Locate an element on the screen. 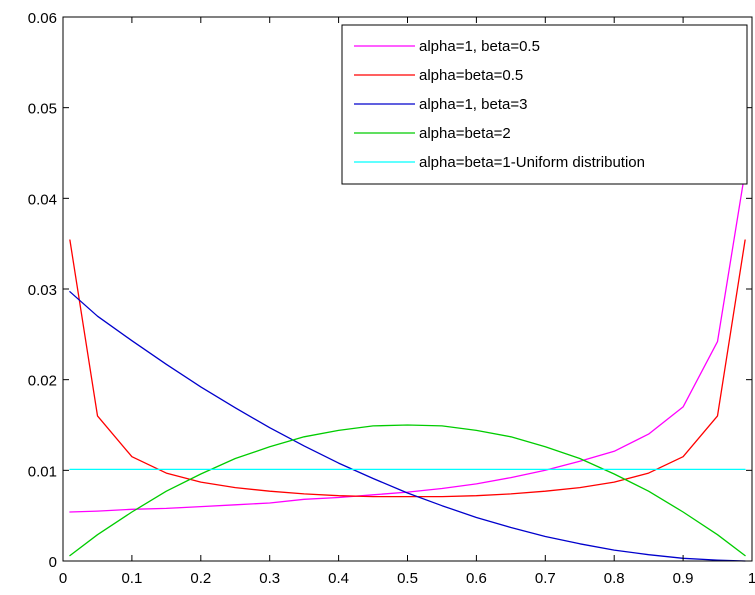  legend-label-3: alpha=1, beta=3 is located at coordinates (473, 104).